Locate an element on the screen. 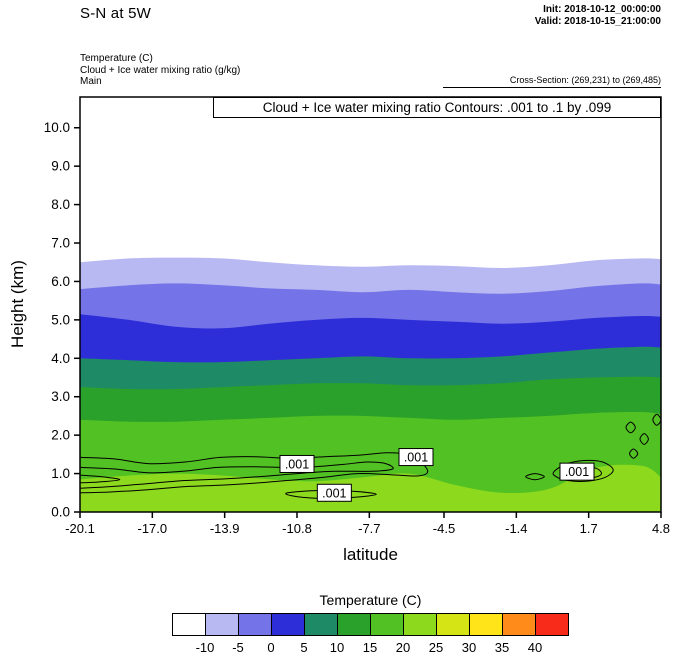  temperature-band is located at coordinates (370, 488).